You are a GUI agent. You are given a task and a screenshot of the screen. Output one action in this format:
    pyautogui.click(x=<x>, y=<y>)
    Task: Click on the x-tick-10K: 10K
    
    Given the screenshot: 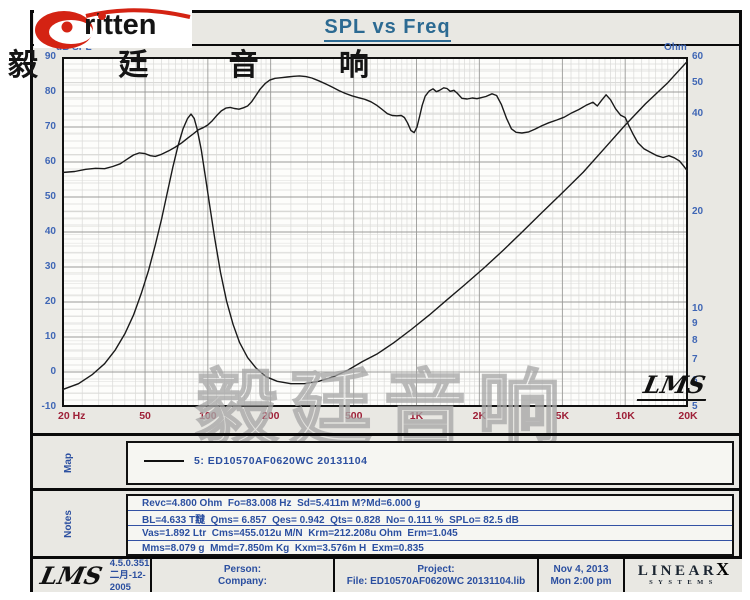 What is the action you would take?
    pyautogui.click(x=625, y=416)
    